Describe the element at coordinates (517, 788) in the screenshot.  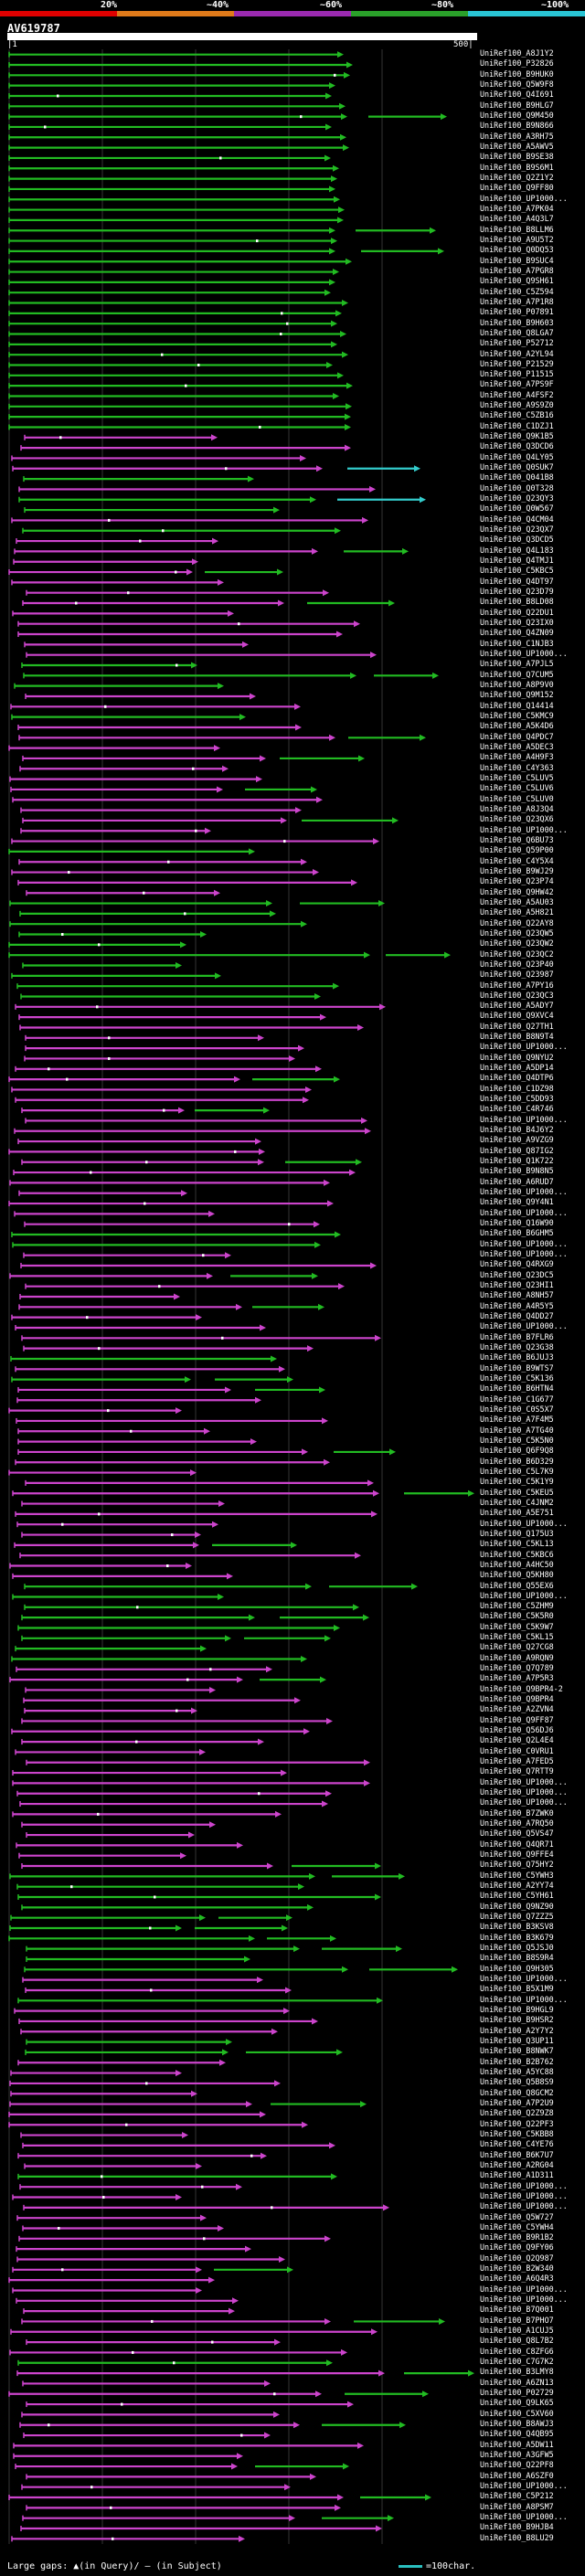
I see `hit-label: UniRef100_C5LUV6` at that location.